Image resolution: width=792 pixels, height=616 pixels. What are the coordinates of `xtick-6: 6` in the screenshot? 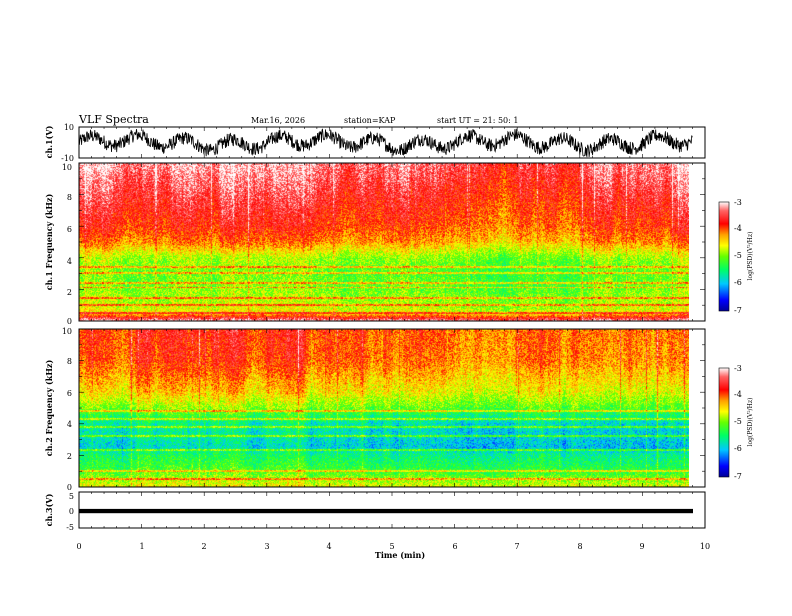 It's located at (454, 546).